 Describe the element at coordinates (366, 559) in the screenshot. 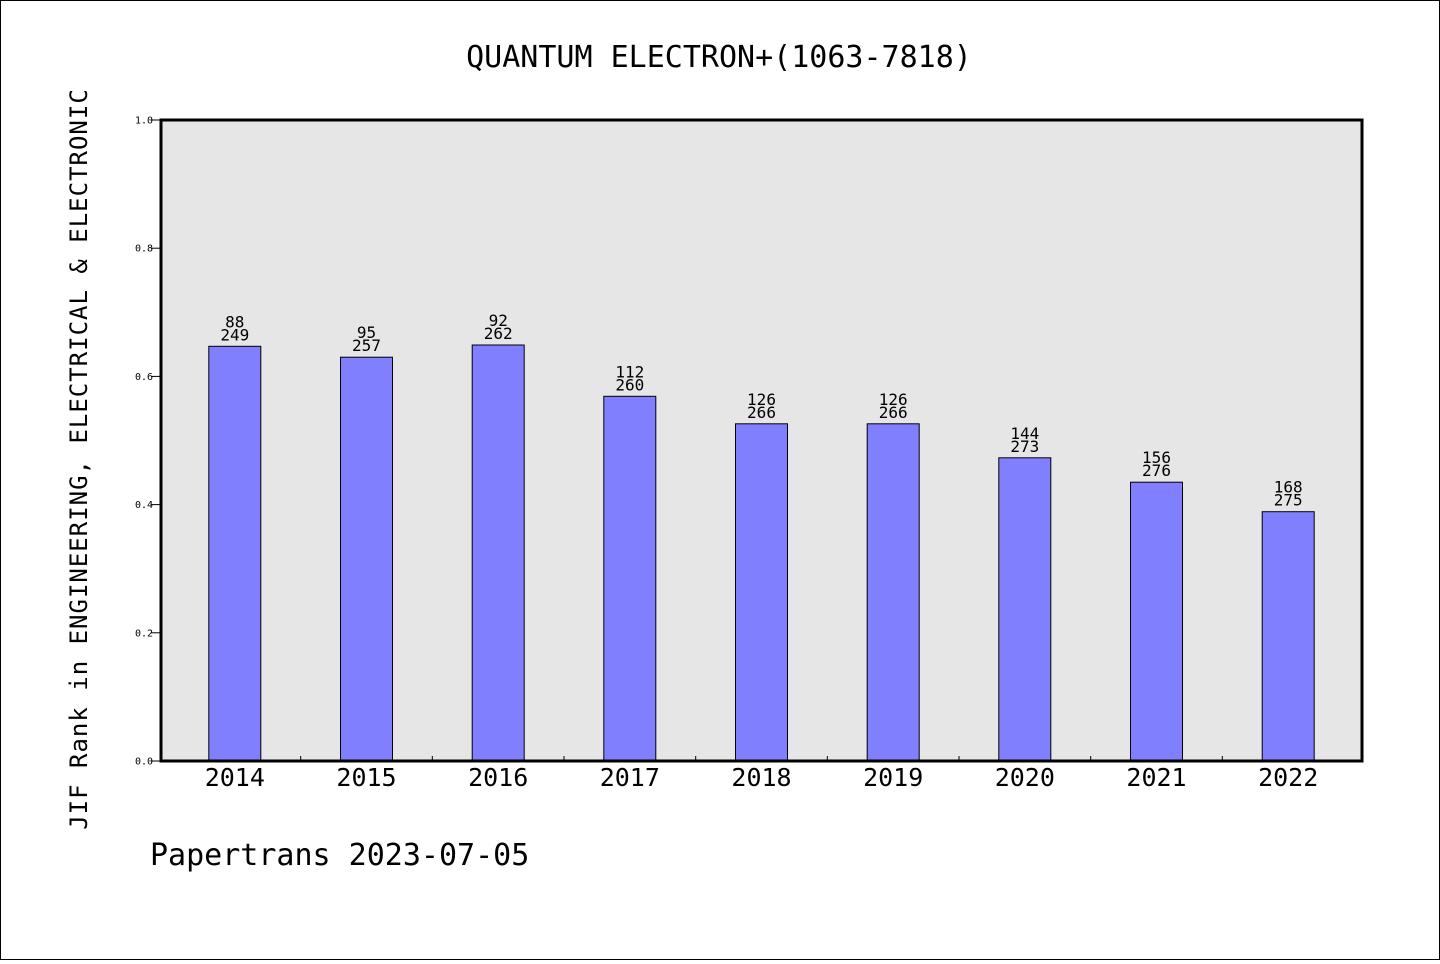

I see `bar-2015` at that location.